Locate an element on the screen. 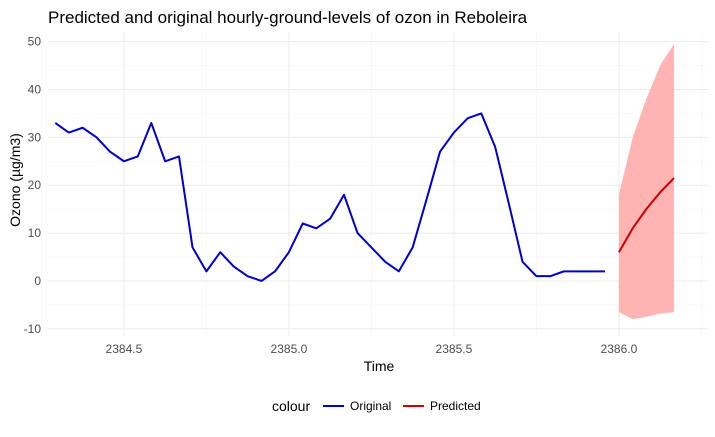  y-axis-ticks: -10 0 10 20 30 40 50 is located at coordinates (33, 185).